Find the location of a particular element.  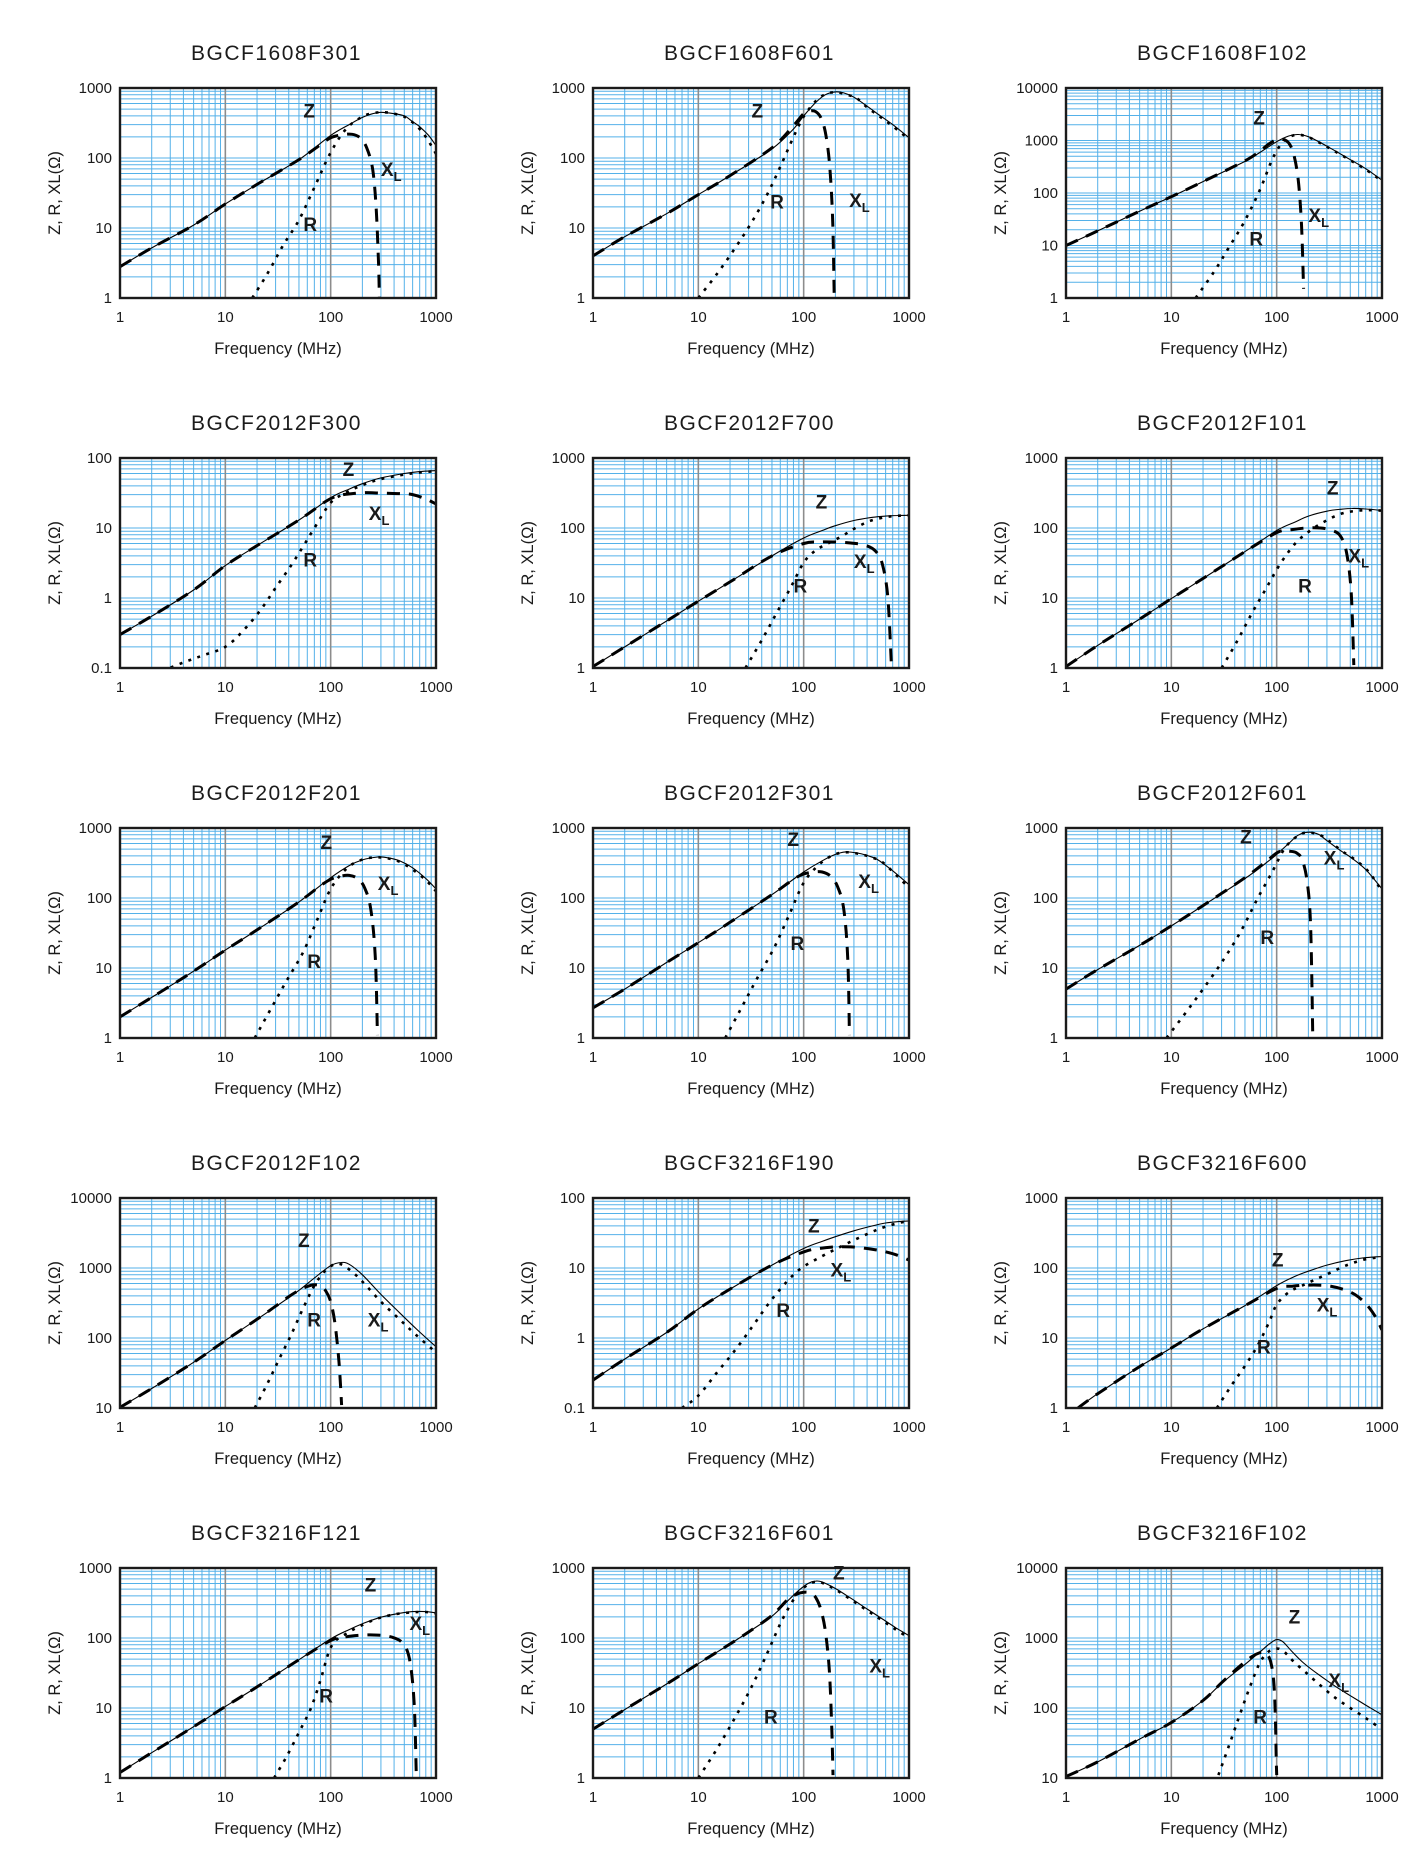

y-axis-ticks: 0.1 1 10 100 is located at coordinates (572, 1303).